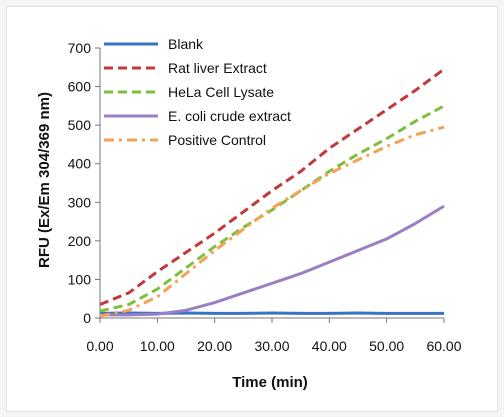 This screenshot has width=504, height=417. Describe the element at coordinates (186, 44) in the screenshot. I see `legend-label-1: Blank` at that location.